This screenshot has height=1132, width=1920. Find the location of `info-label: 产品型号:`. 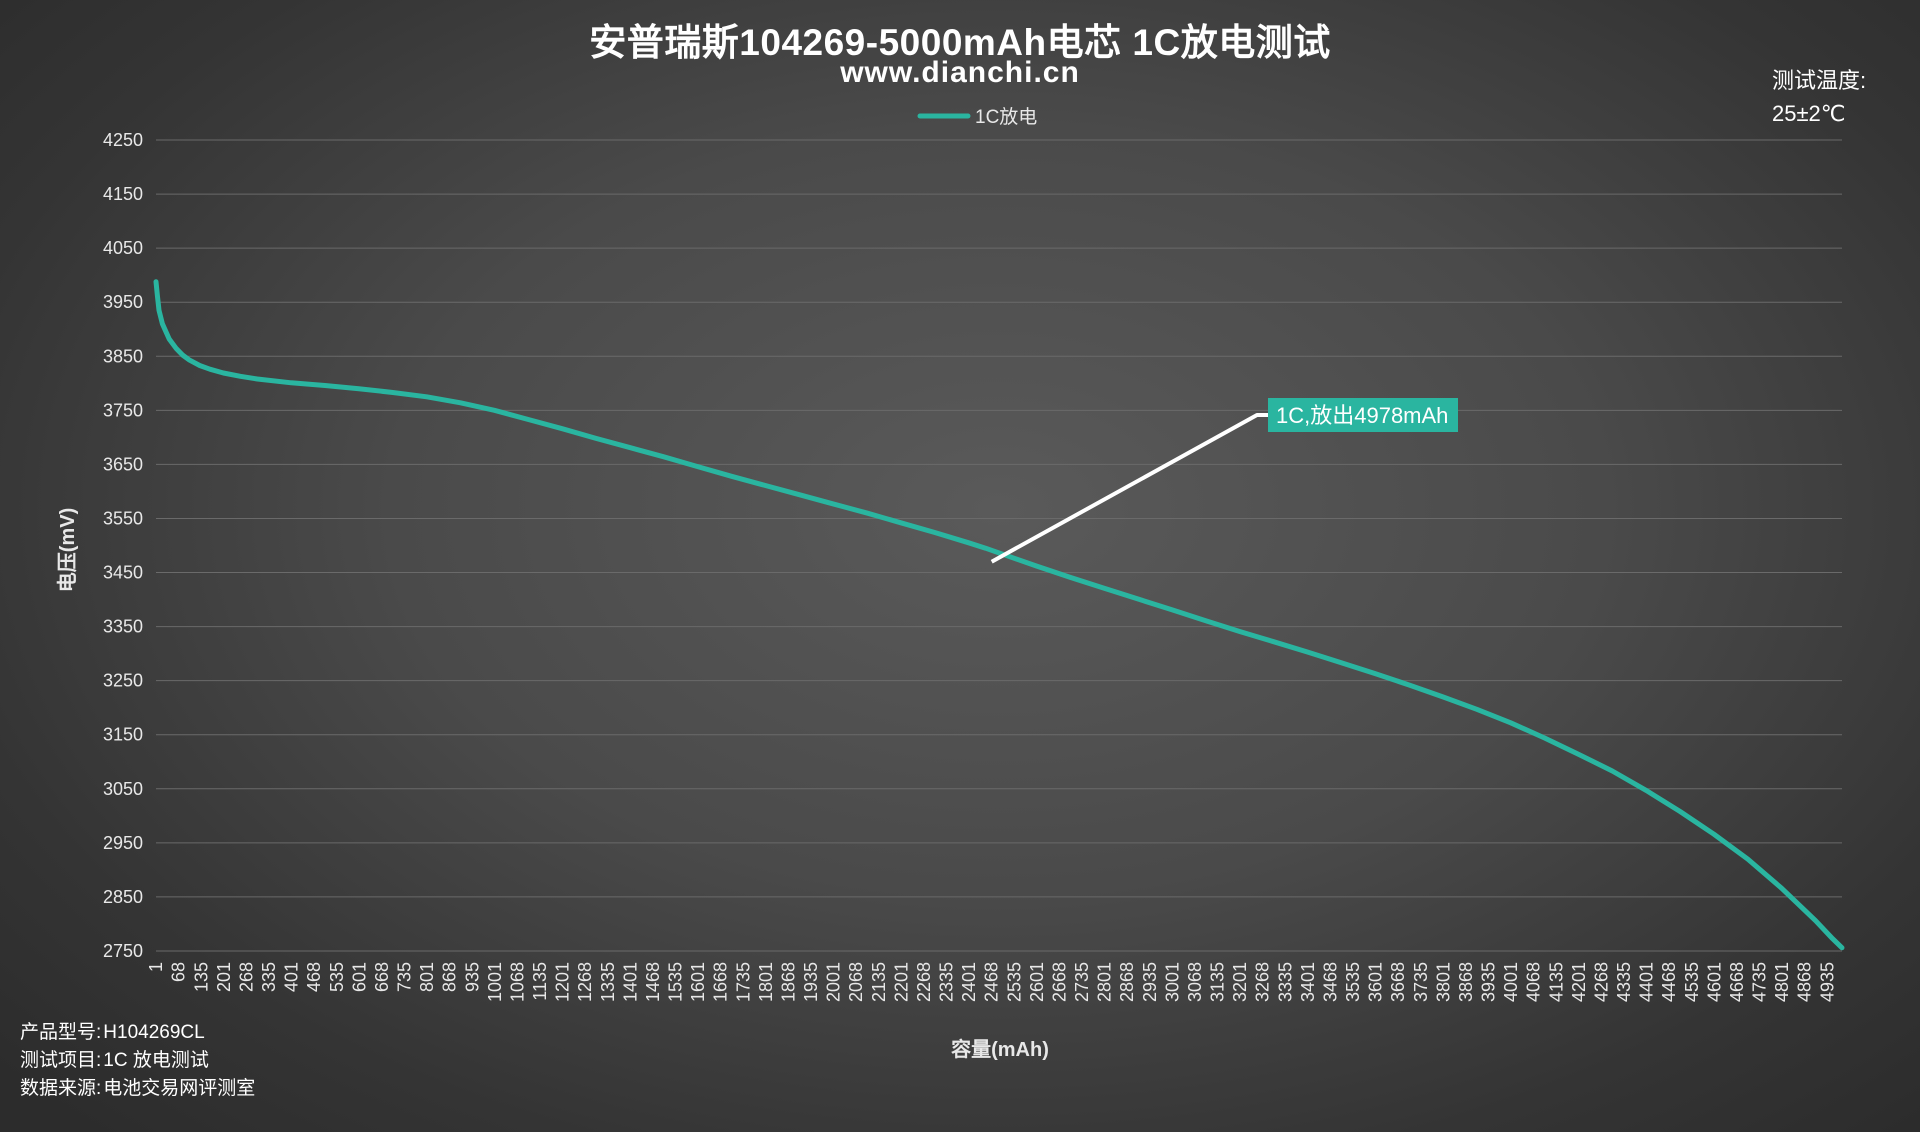

info-label: 产品型号: is located at coordinates (61, 1032).